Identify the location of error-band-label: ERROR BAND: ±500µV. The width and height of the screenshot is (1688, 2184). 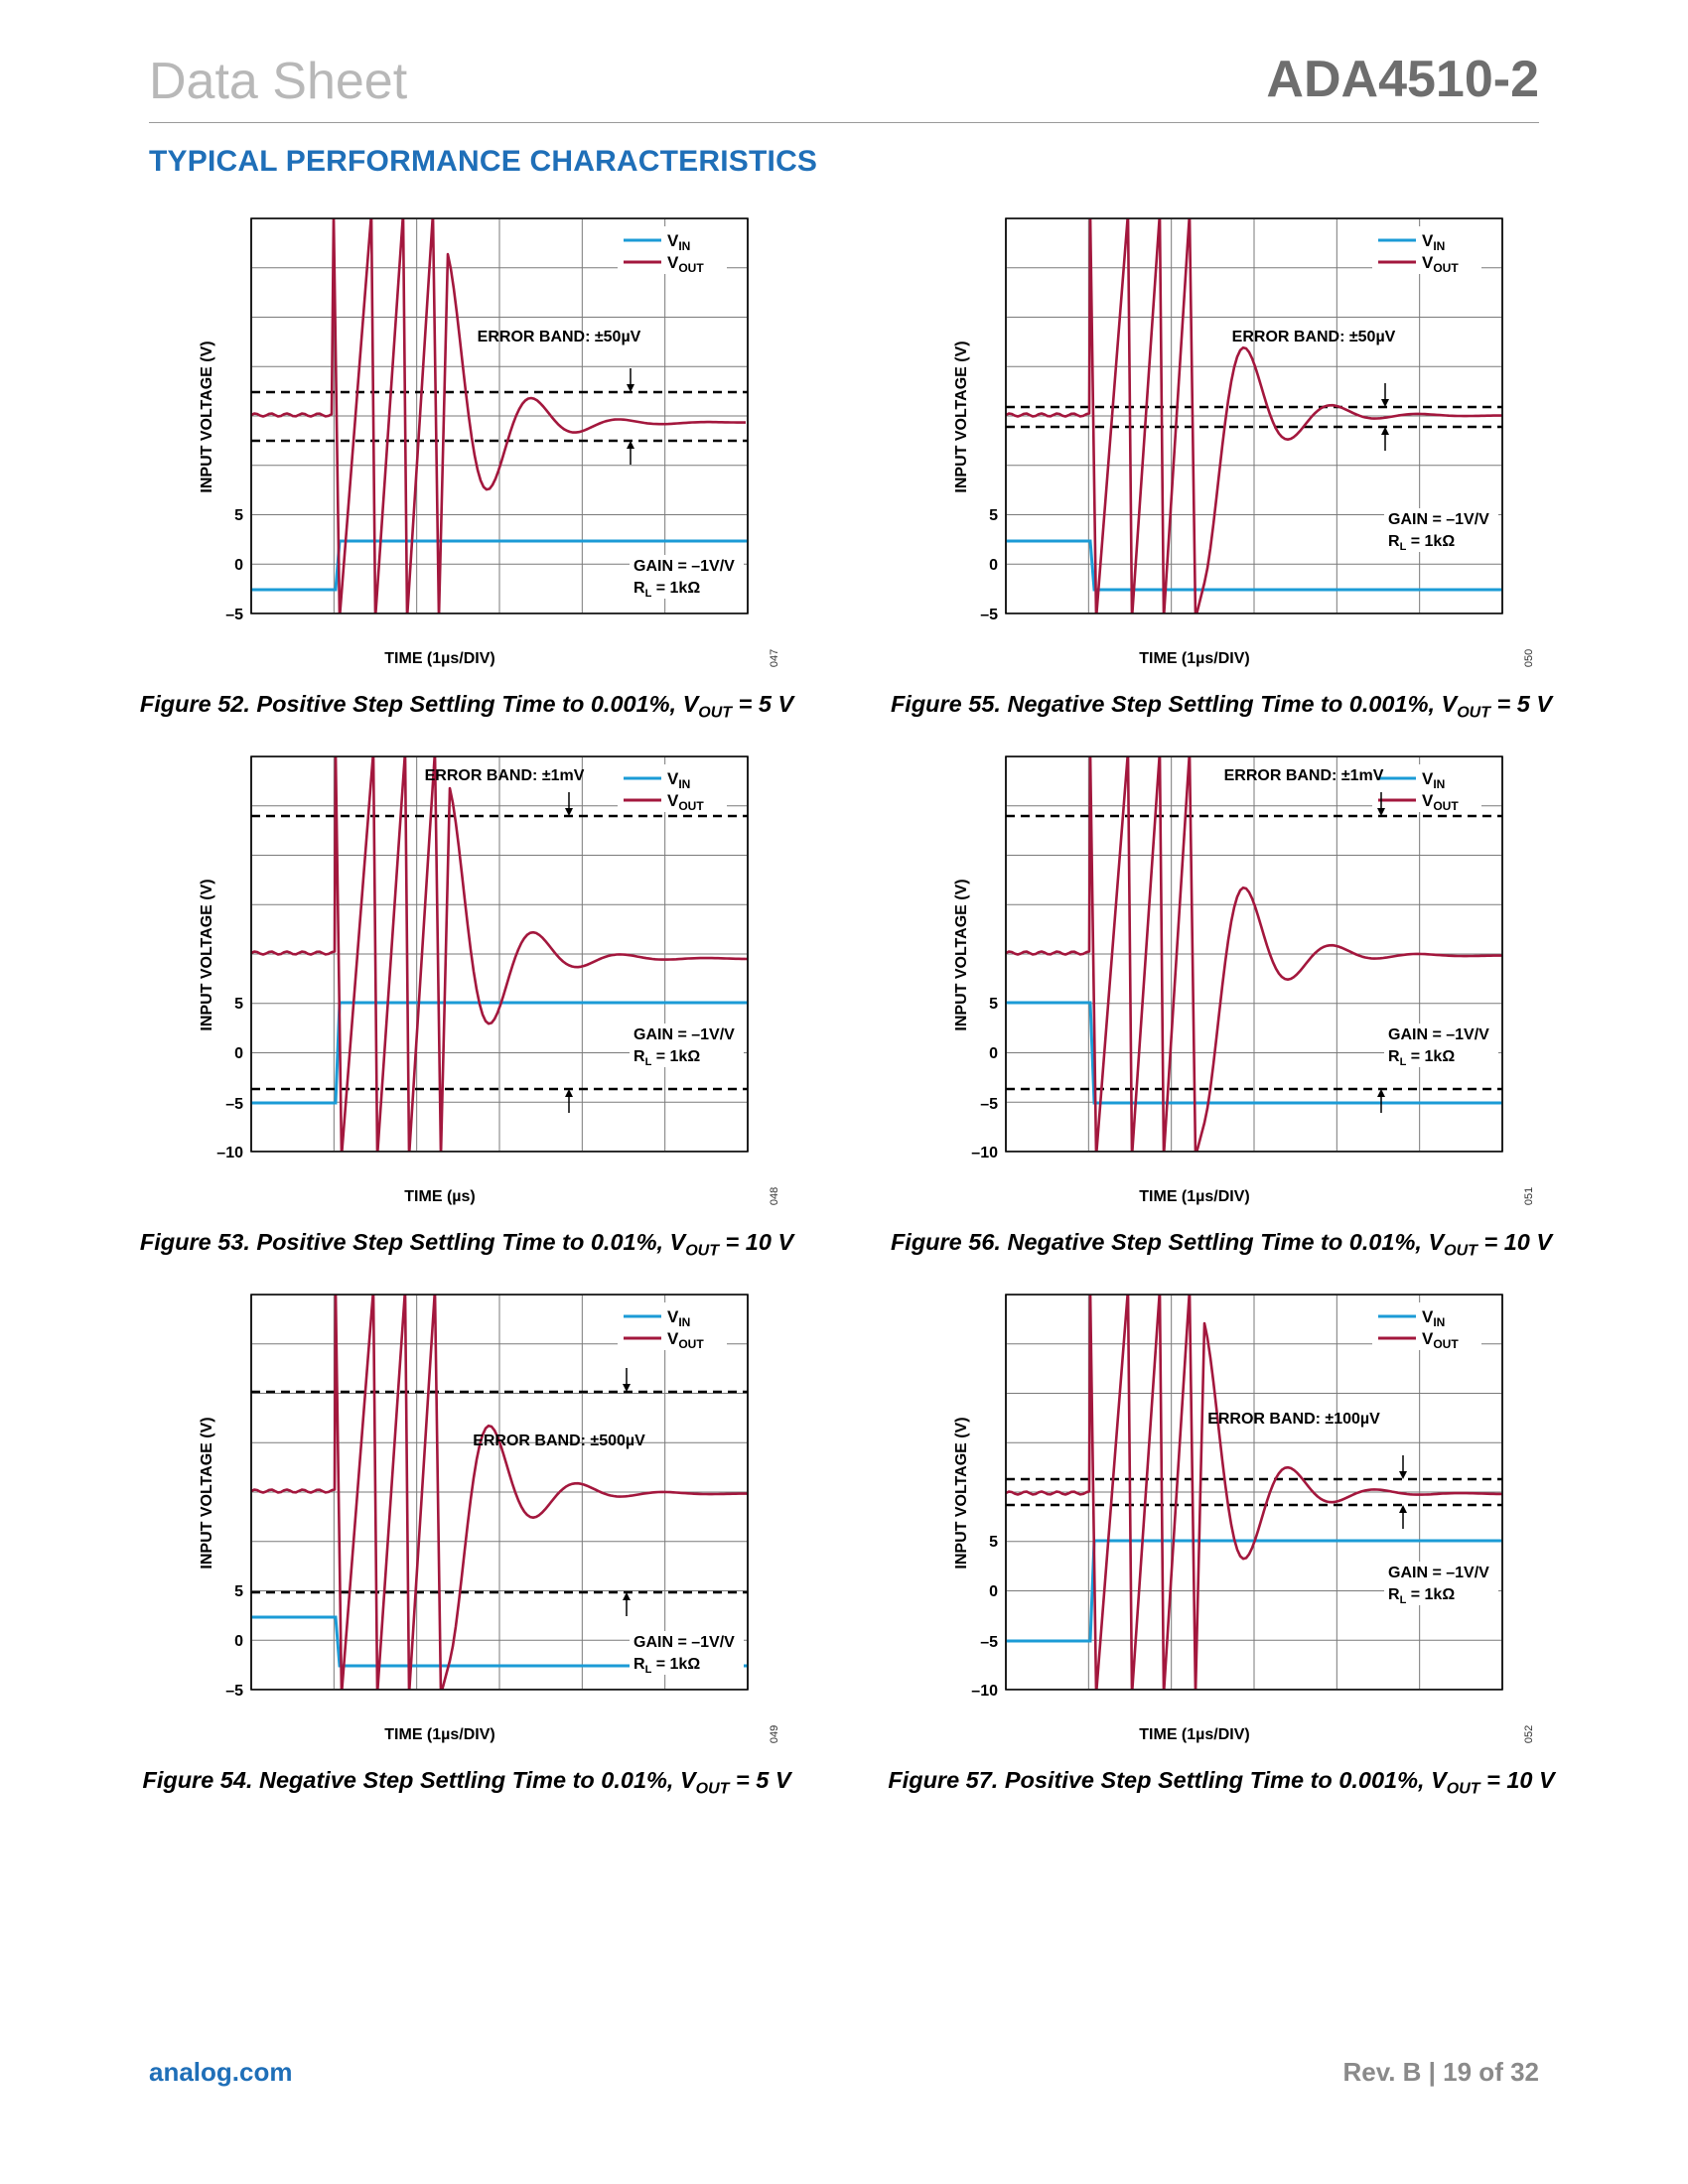
(559, 1441).